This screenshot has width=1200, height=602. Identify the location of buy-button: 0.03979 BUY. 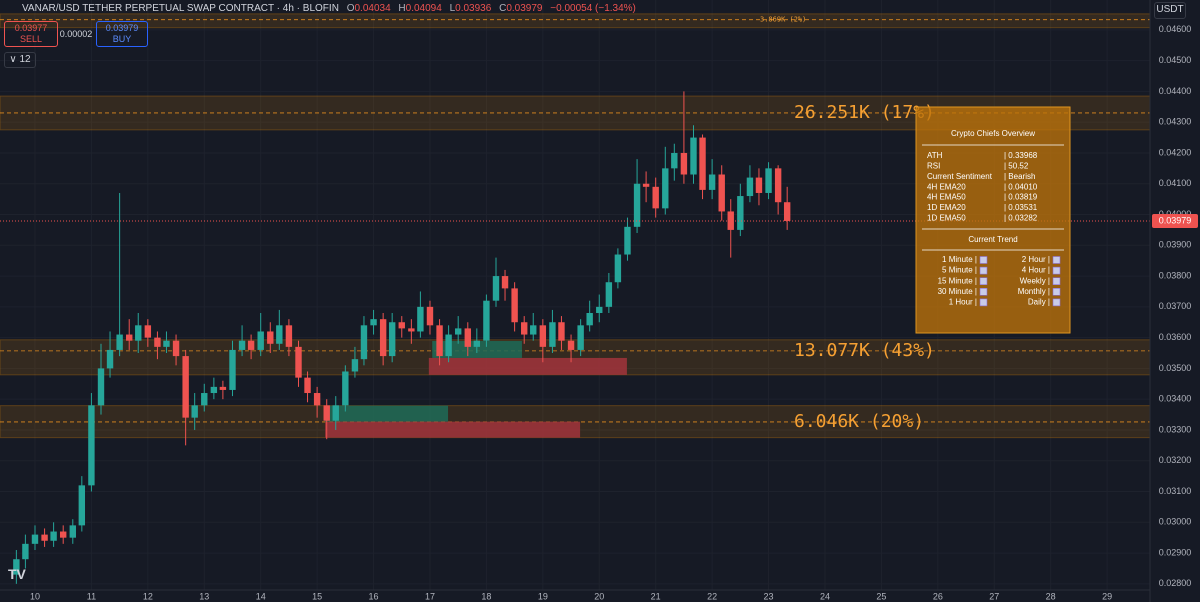
(122, 34).